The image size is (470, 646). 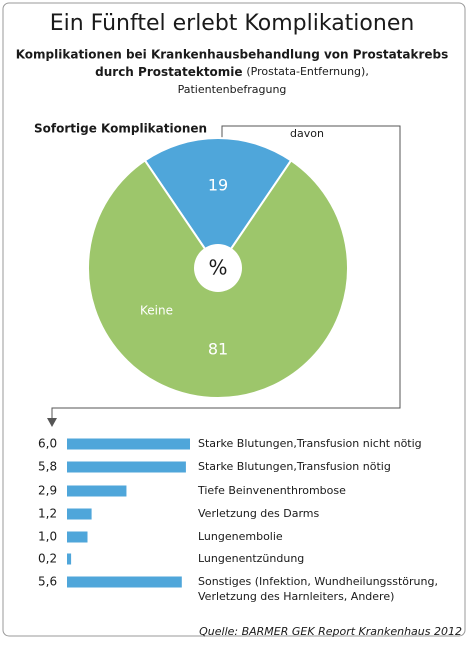 What do you see at coordinates (47, 514) in the screenshot?
I see `value-label: 1,2` at bounding box center [47, 514].